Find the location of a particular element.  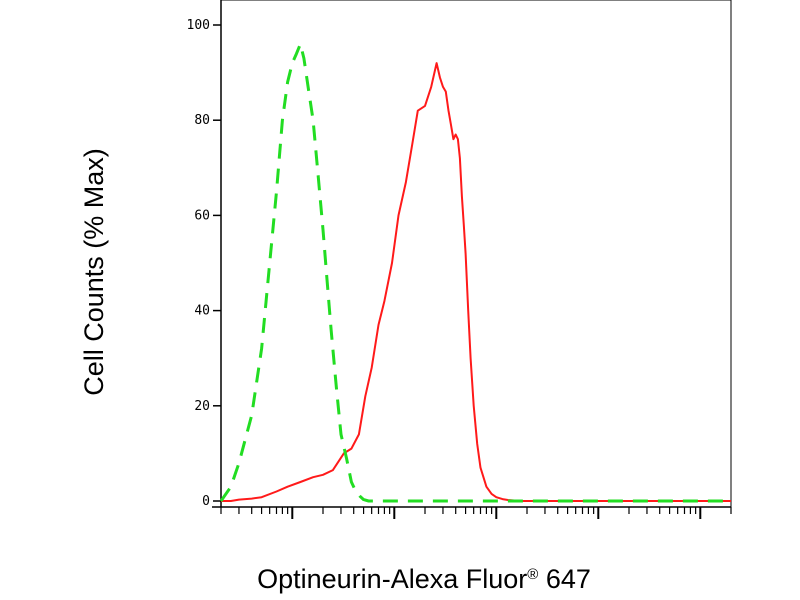

y-axis-label: Cell Counts (% Max) is located at coordinates (94, 272).